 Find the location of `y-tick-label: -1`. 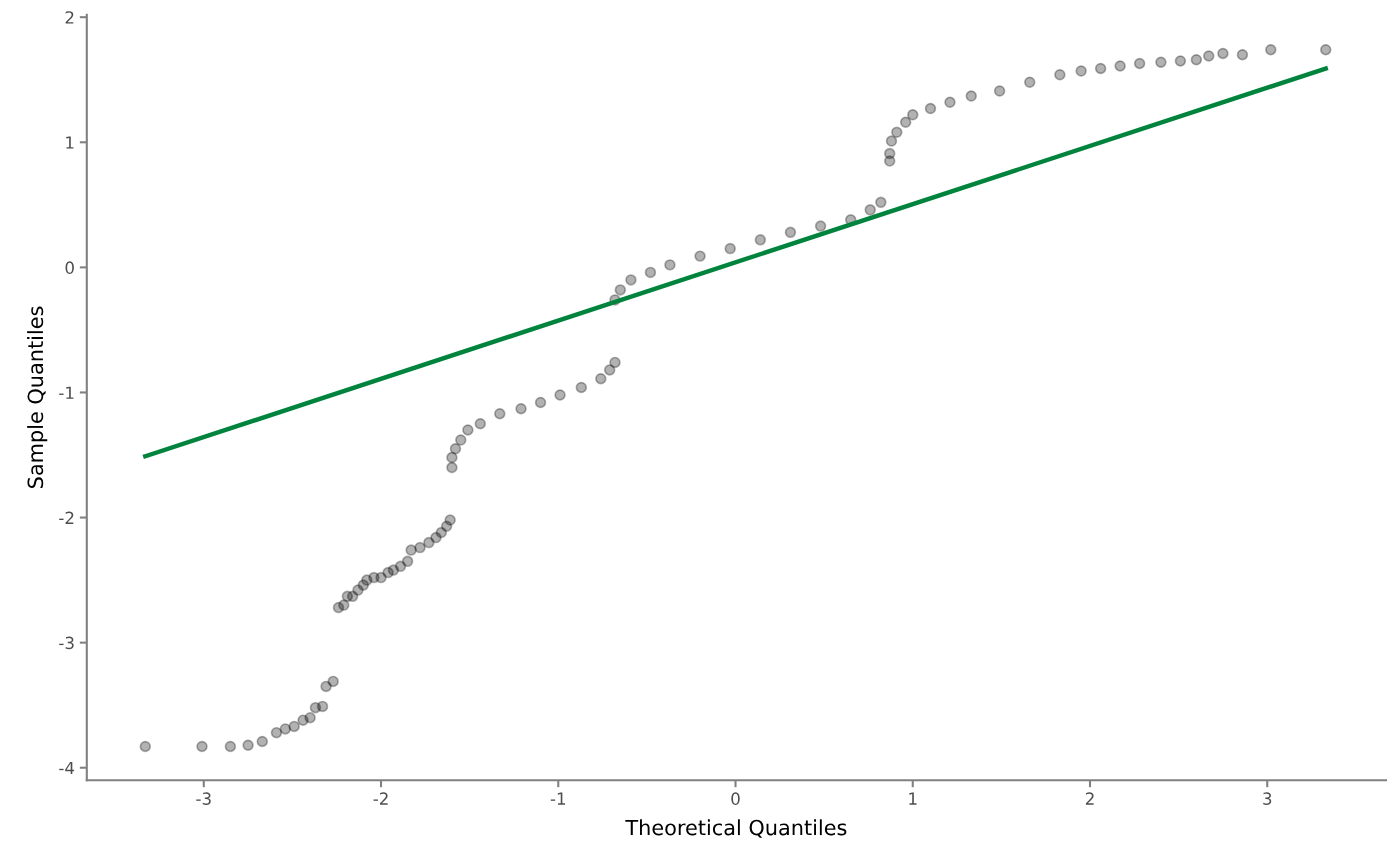

y-tick-label: -1 is located at coordinates (66, 392).